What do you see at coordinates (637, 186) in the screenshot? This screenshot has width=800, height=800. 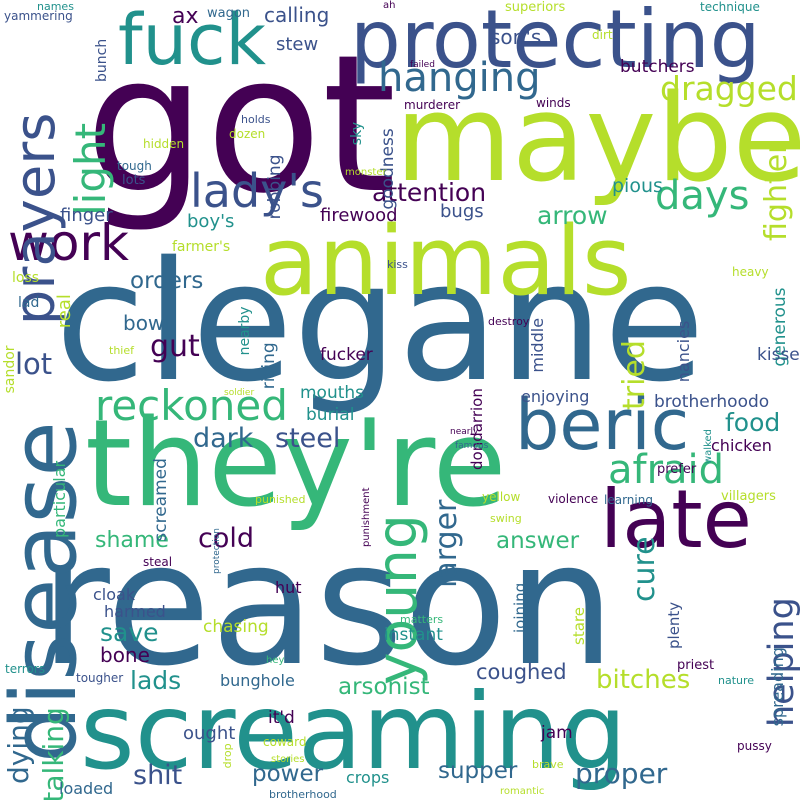 I see `word-55: pious` at bounding box center [637, 186].